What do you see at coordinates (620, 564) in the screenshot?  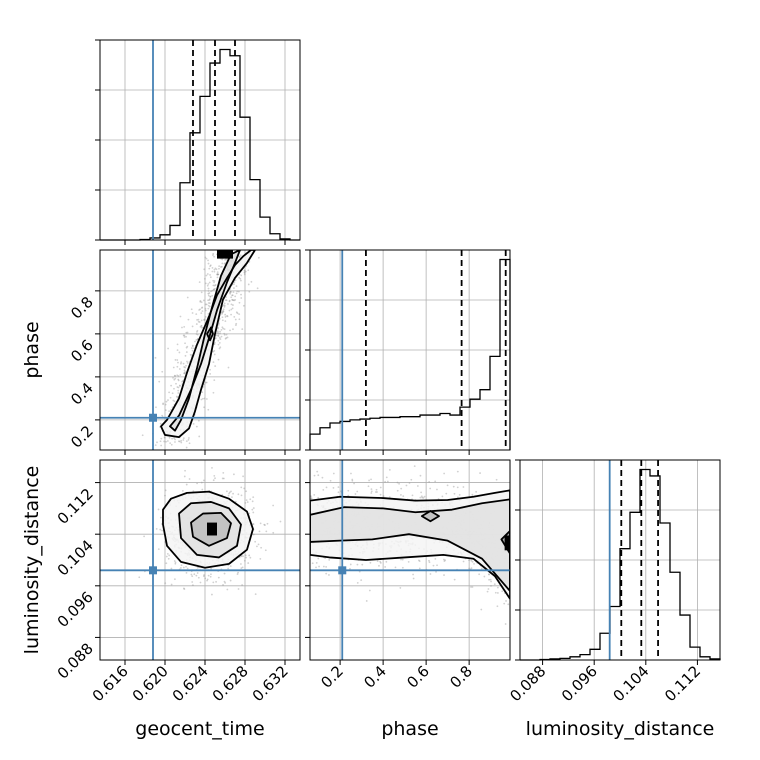 I see `hist-step-luminosity_distance` at bounding box center [620, 564].